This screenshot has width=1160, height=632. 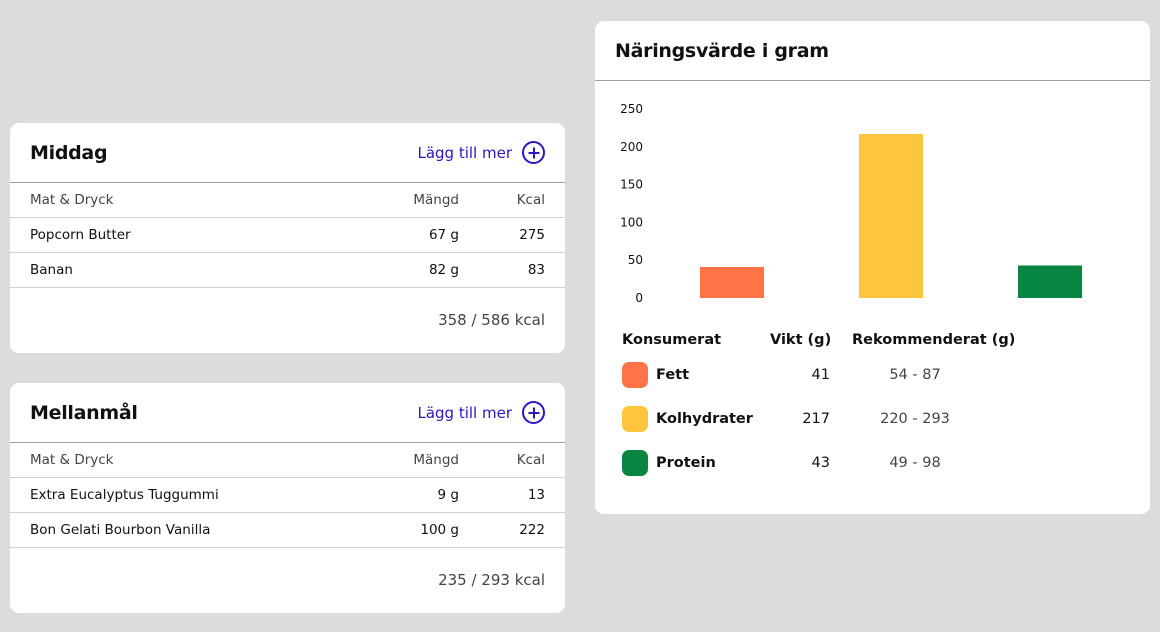 I want to click on y-tick-label: 50, so click(x=635, y=260).